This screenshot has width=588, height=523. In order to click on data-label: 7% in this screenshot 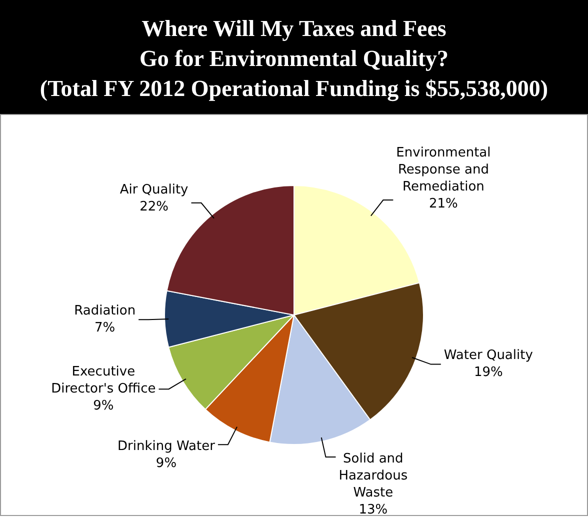, I will do `click(105, 328)`.